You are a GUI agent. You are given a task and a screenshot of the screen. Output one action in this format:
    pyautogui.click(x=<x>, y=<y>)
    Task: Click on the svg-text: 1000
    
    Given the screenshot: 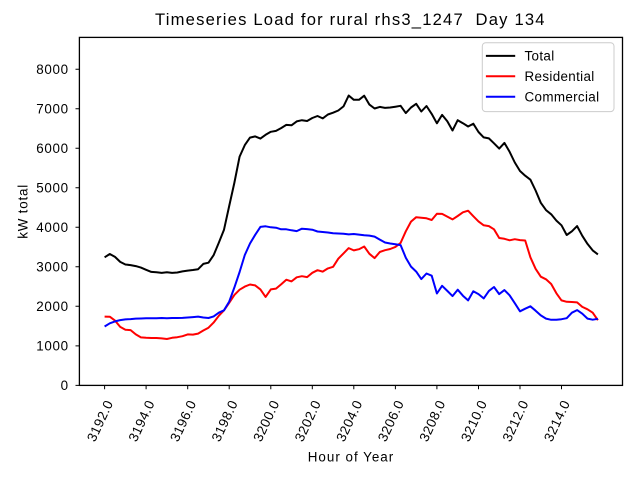 What is the action you would take?
    pyautogui.click(x=52, y=346)
    